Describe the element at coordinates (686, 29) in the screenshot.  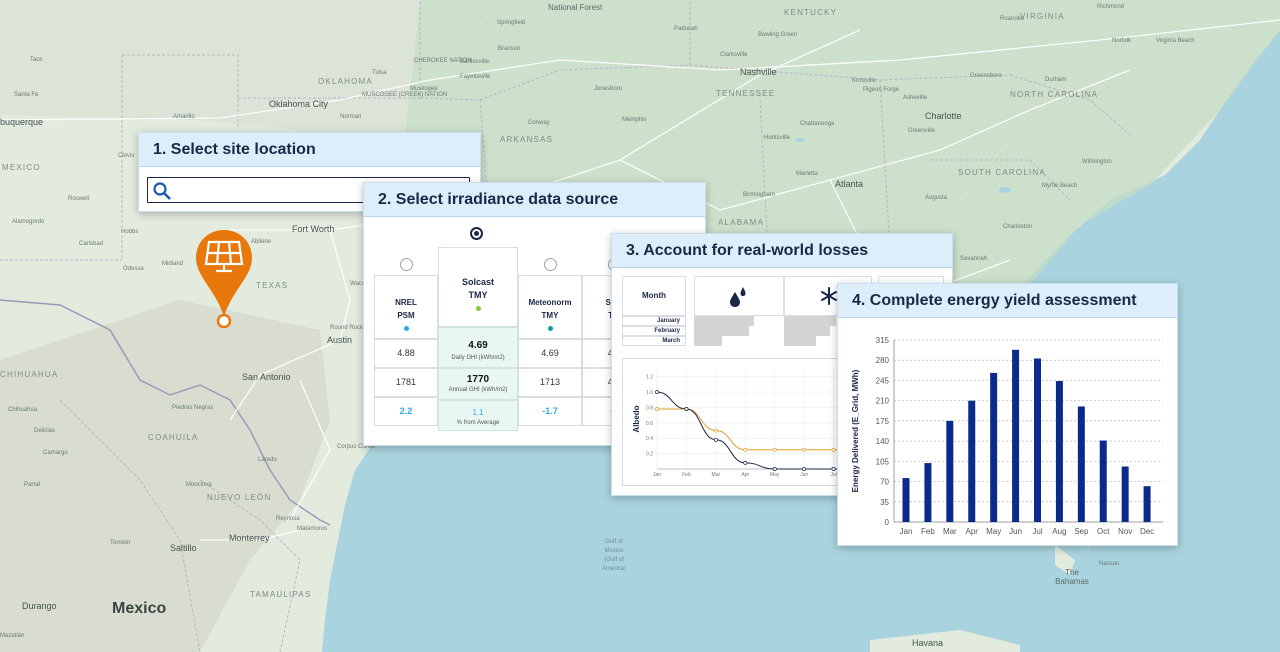
I see `city-label: Paducah` at that location.